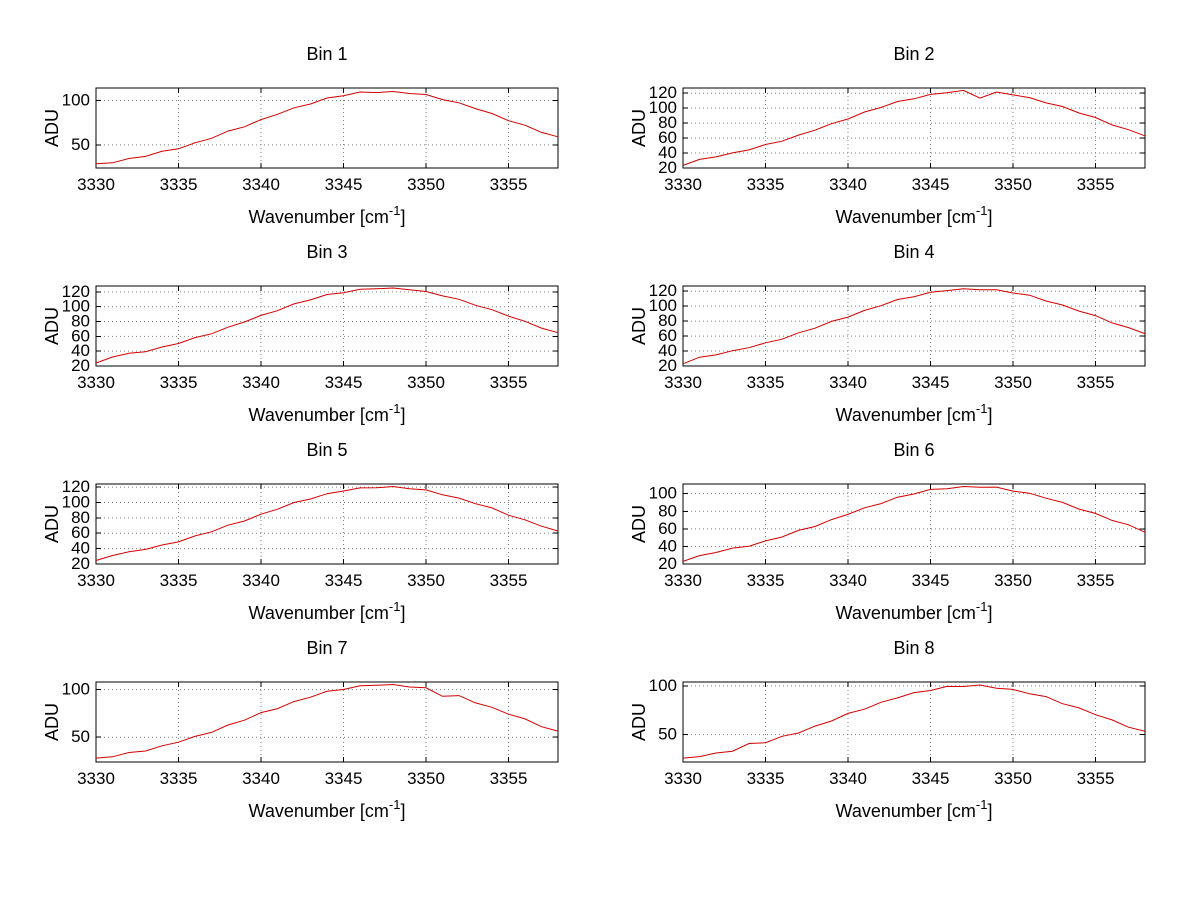 The height and width of the screenshot is (901, 1200). I want to click on subplot-title: Bin 7, so click(326, 648).